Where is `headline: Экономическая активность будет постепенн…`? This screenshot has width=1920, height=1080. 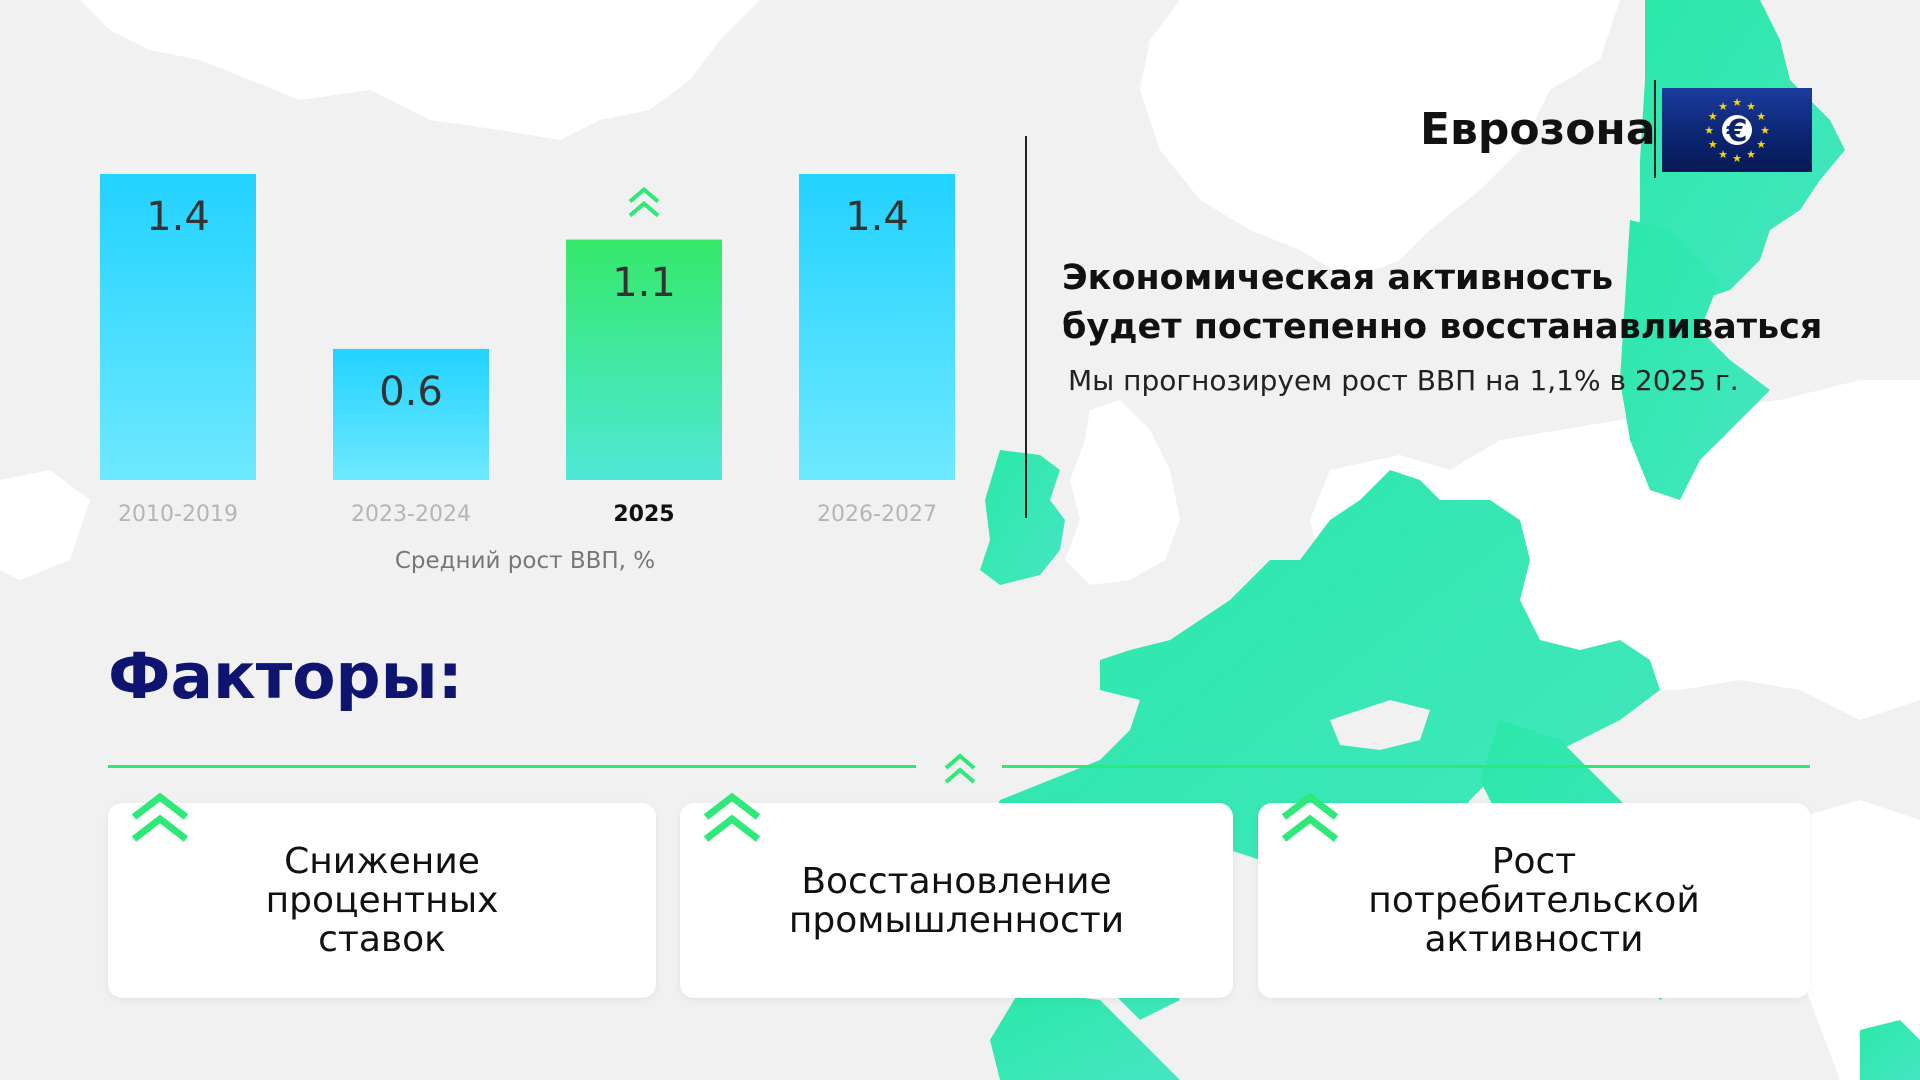 headline: Экономическая активность будет постепенн… is located at coordinates (1442, 303).